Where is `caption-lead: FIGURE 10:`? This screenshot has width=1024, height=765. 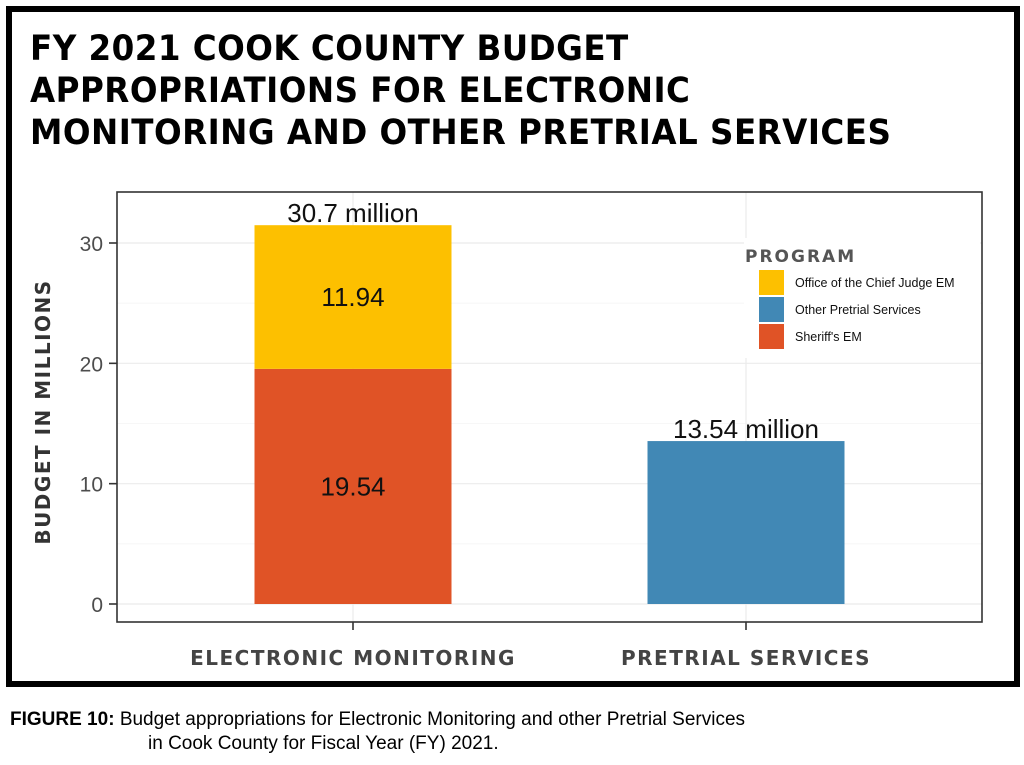
caption-lead: FIGURE 10: is located at coordinates (62, 719).